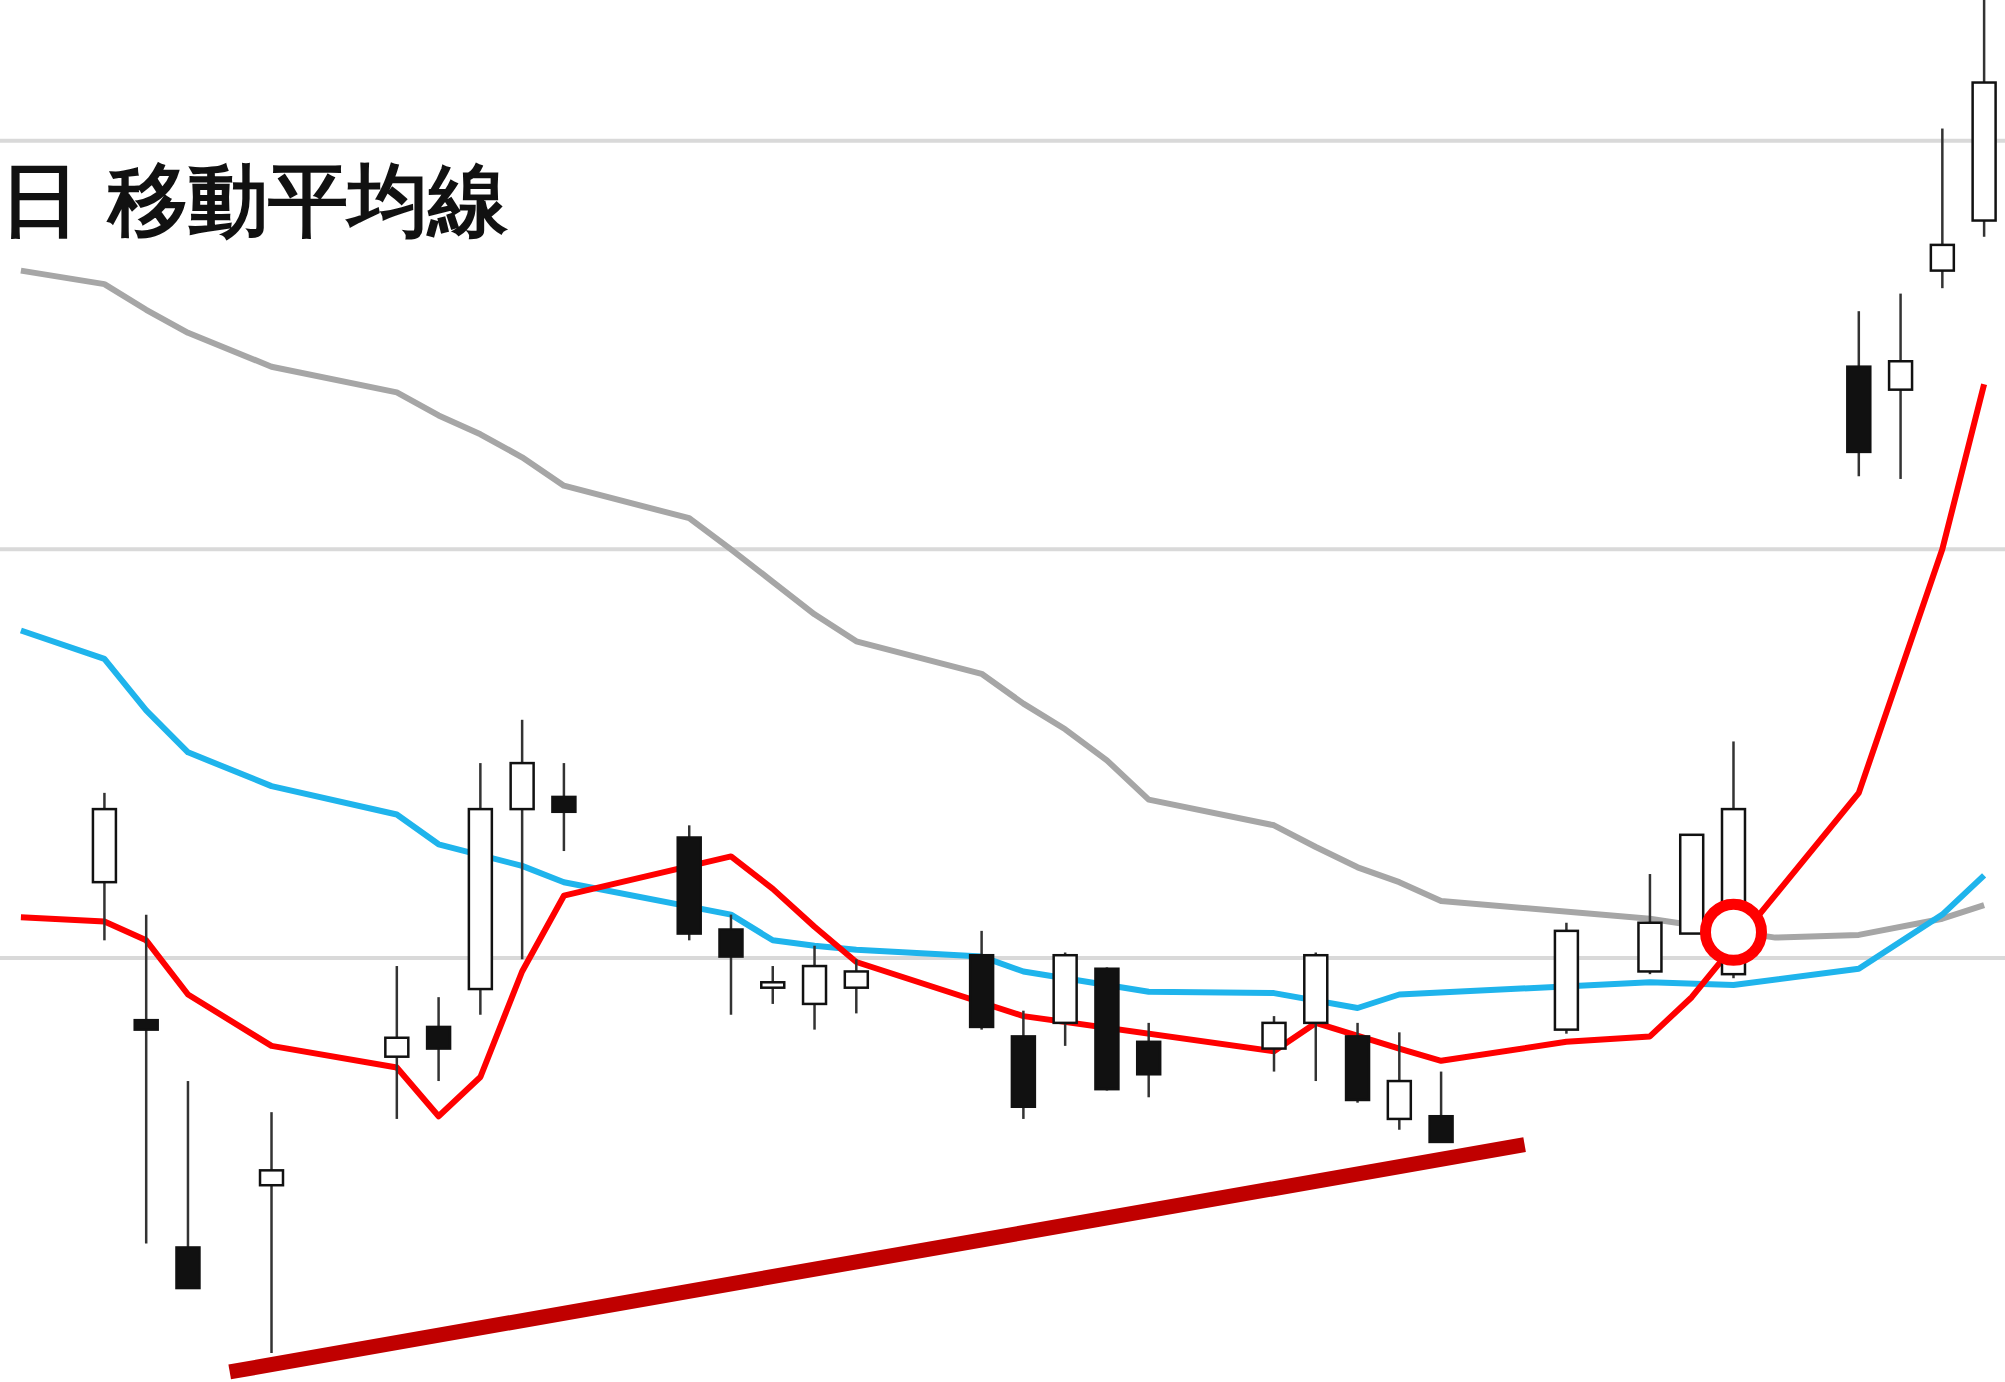 The height and width of the screenshot is (1382, 2005). Describe the element at coordinates (254, 200) in the screenshot. I see `text: 日 移動平均線` at that location.